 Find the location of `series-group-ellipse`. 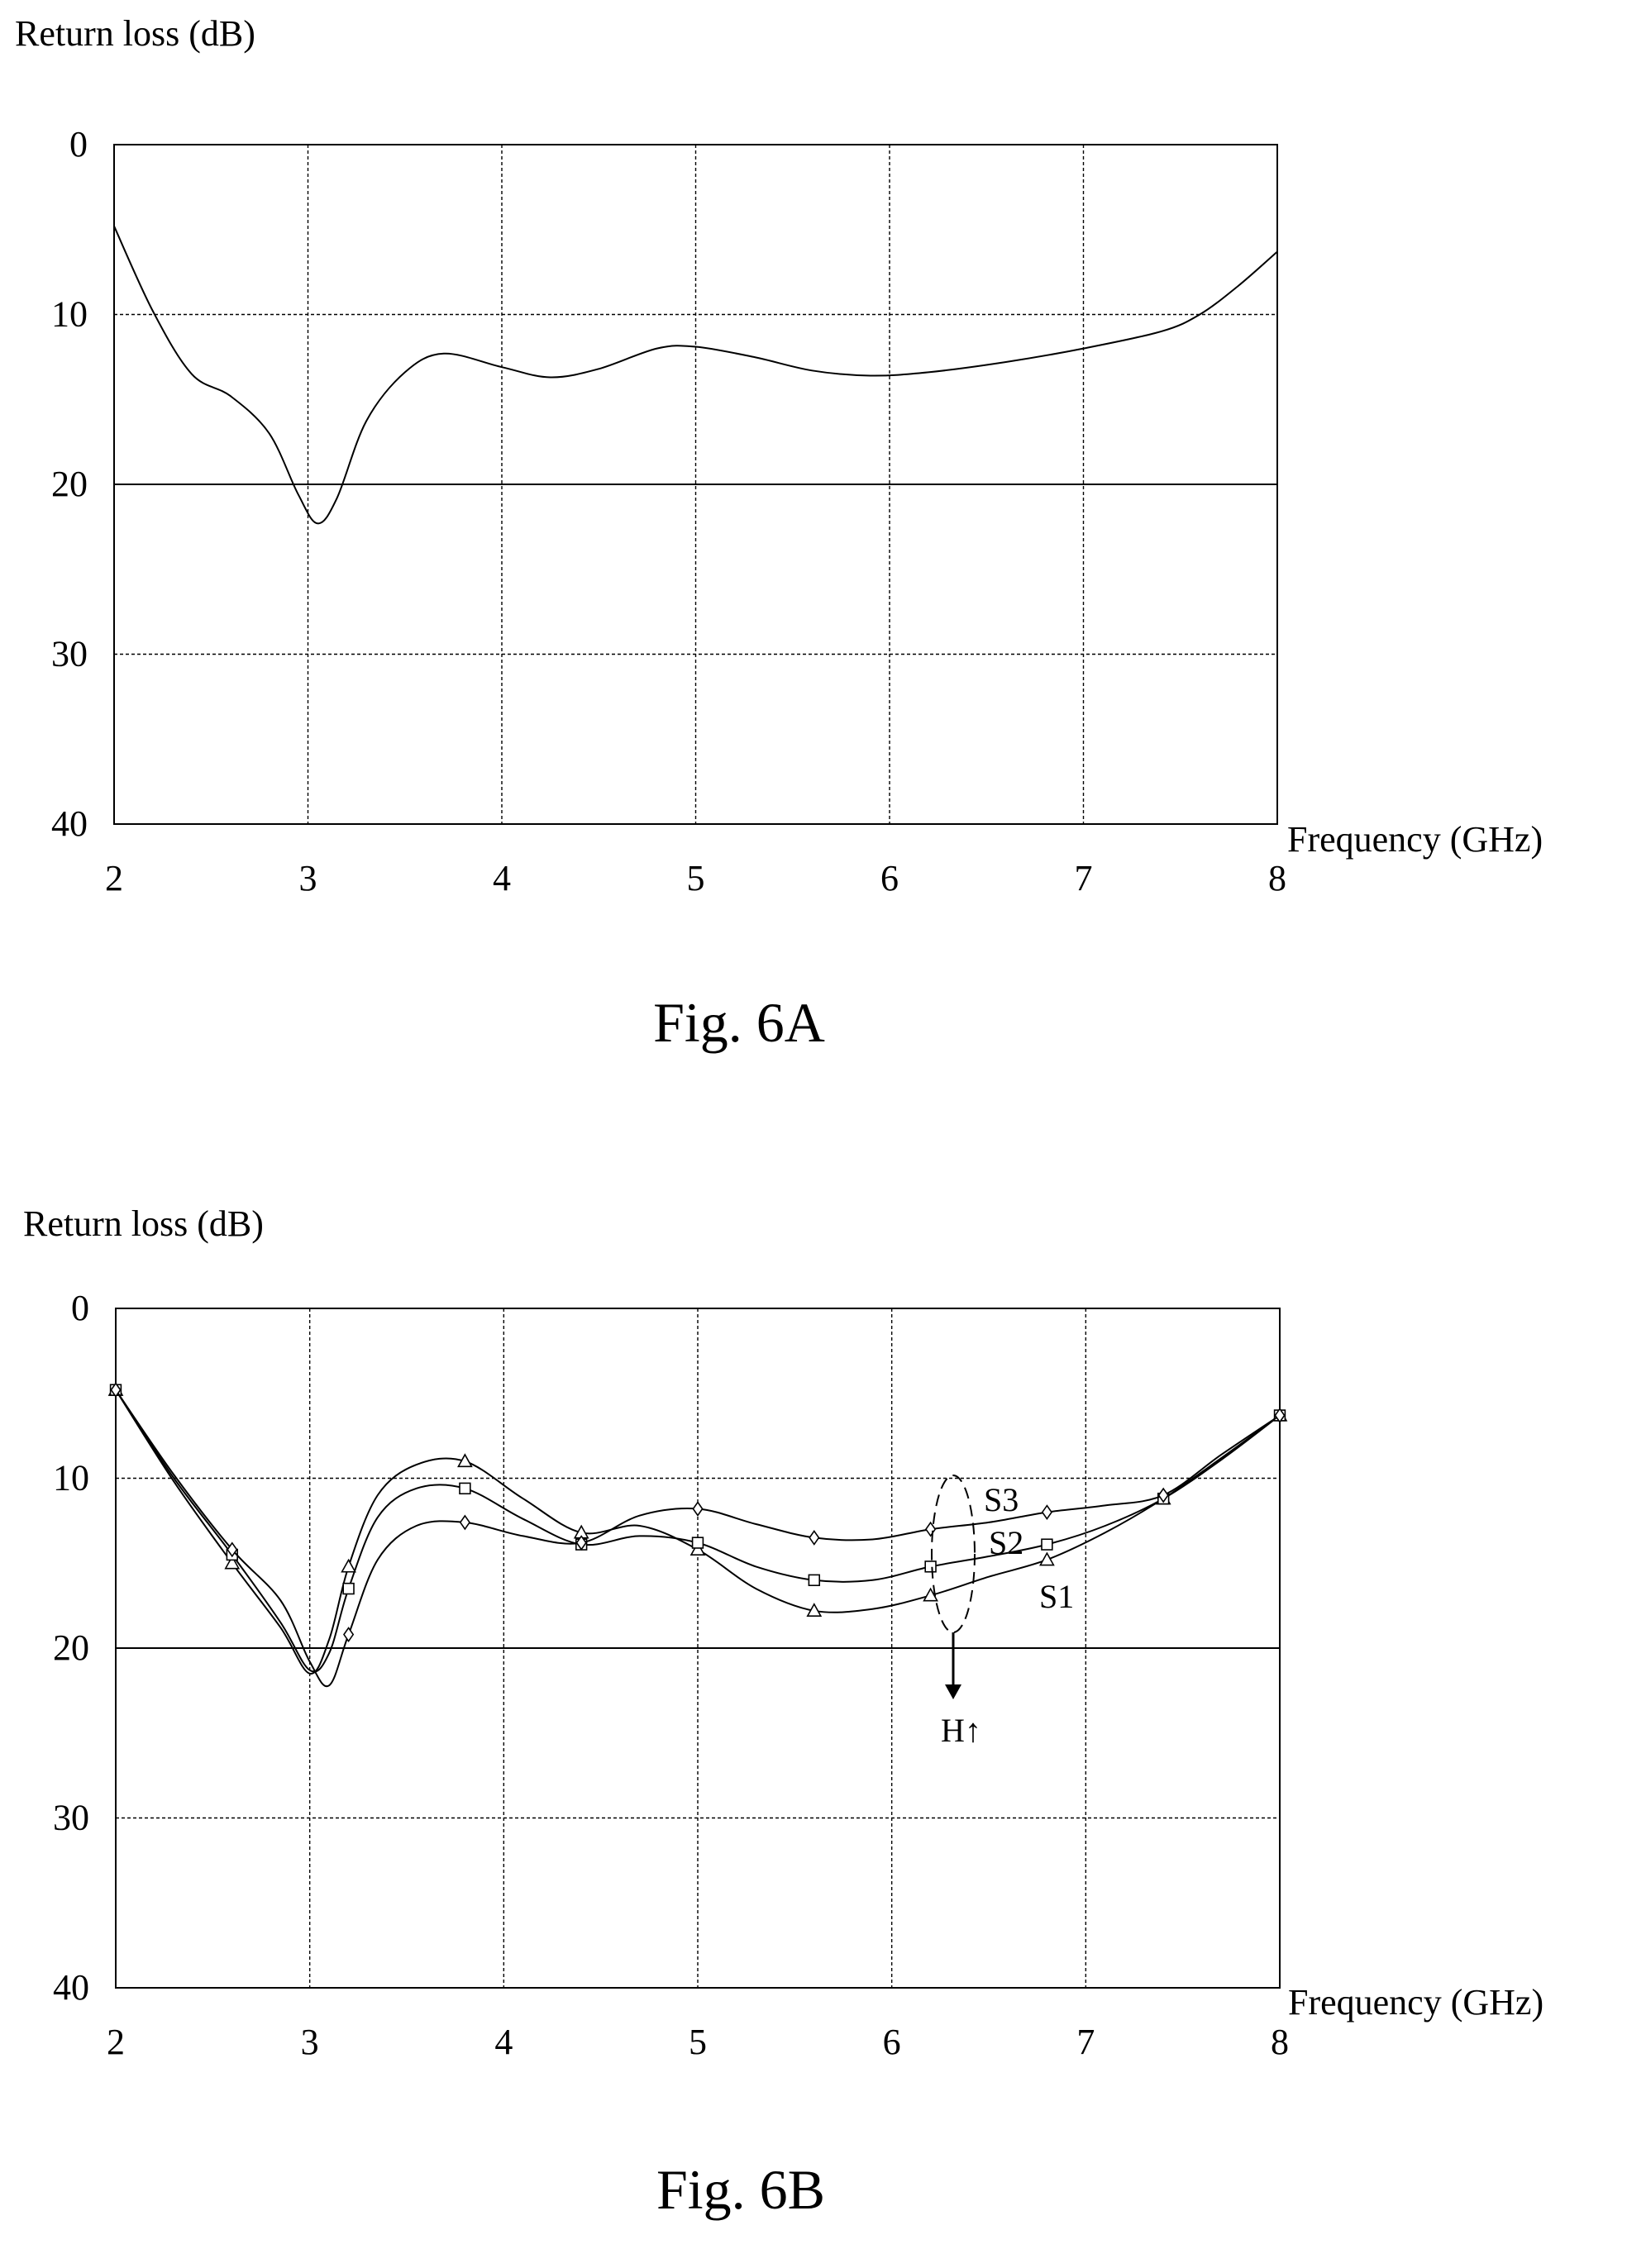

series-group-ellipse is located at coordinates (953, 1554).